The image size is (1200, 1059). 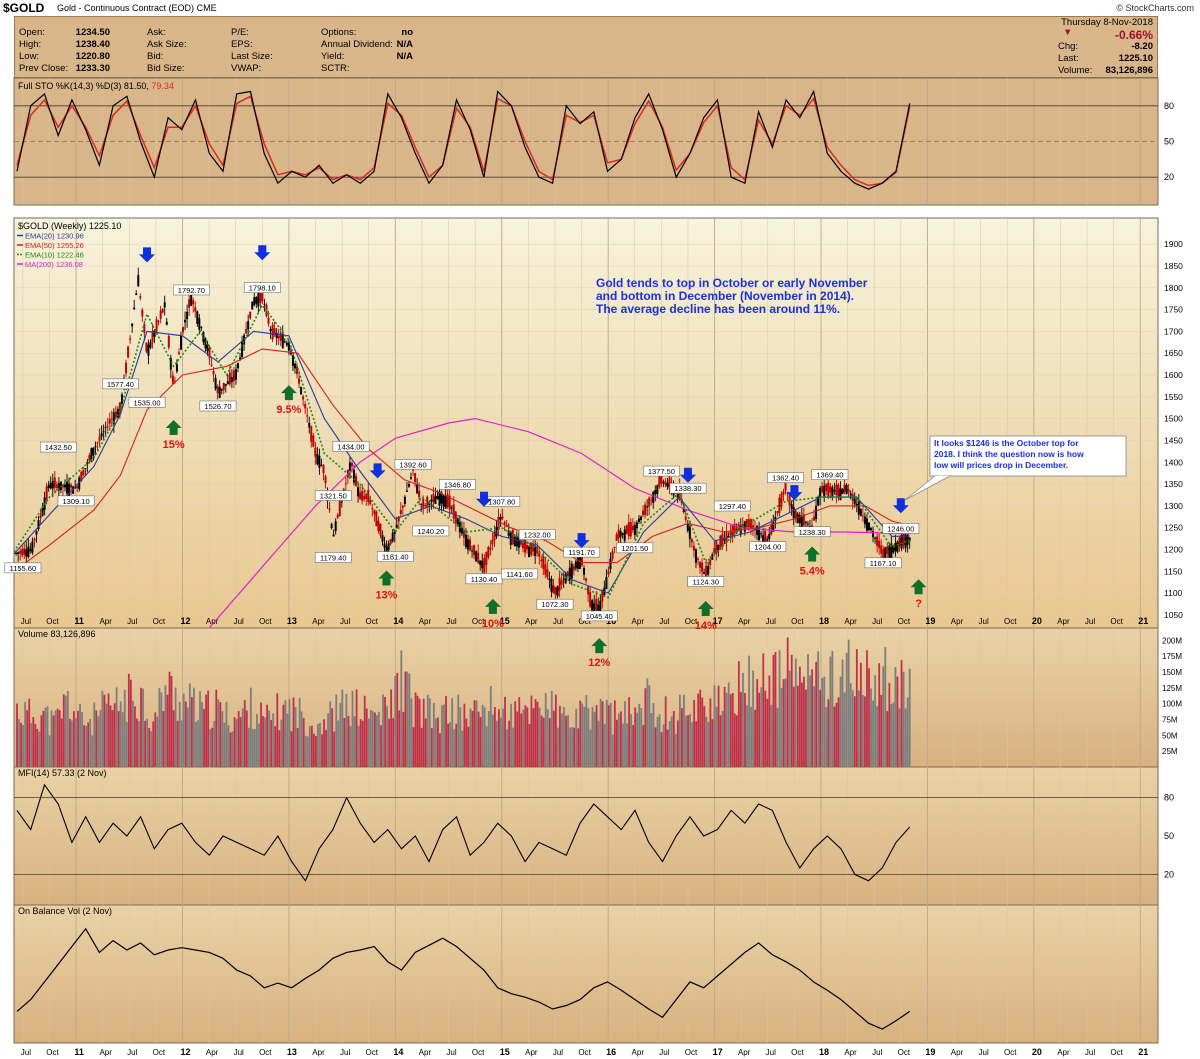 What do you see at coordinates (918, 604) in the screenshot?
I see `decline-pct-label: ?` at bounding box center [918, 604].